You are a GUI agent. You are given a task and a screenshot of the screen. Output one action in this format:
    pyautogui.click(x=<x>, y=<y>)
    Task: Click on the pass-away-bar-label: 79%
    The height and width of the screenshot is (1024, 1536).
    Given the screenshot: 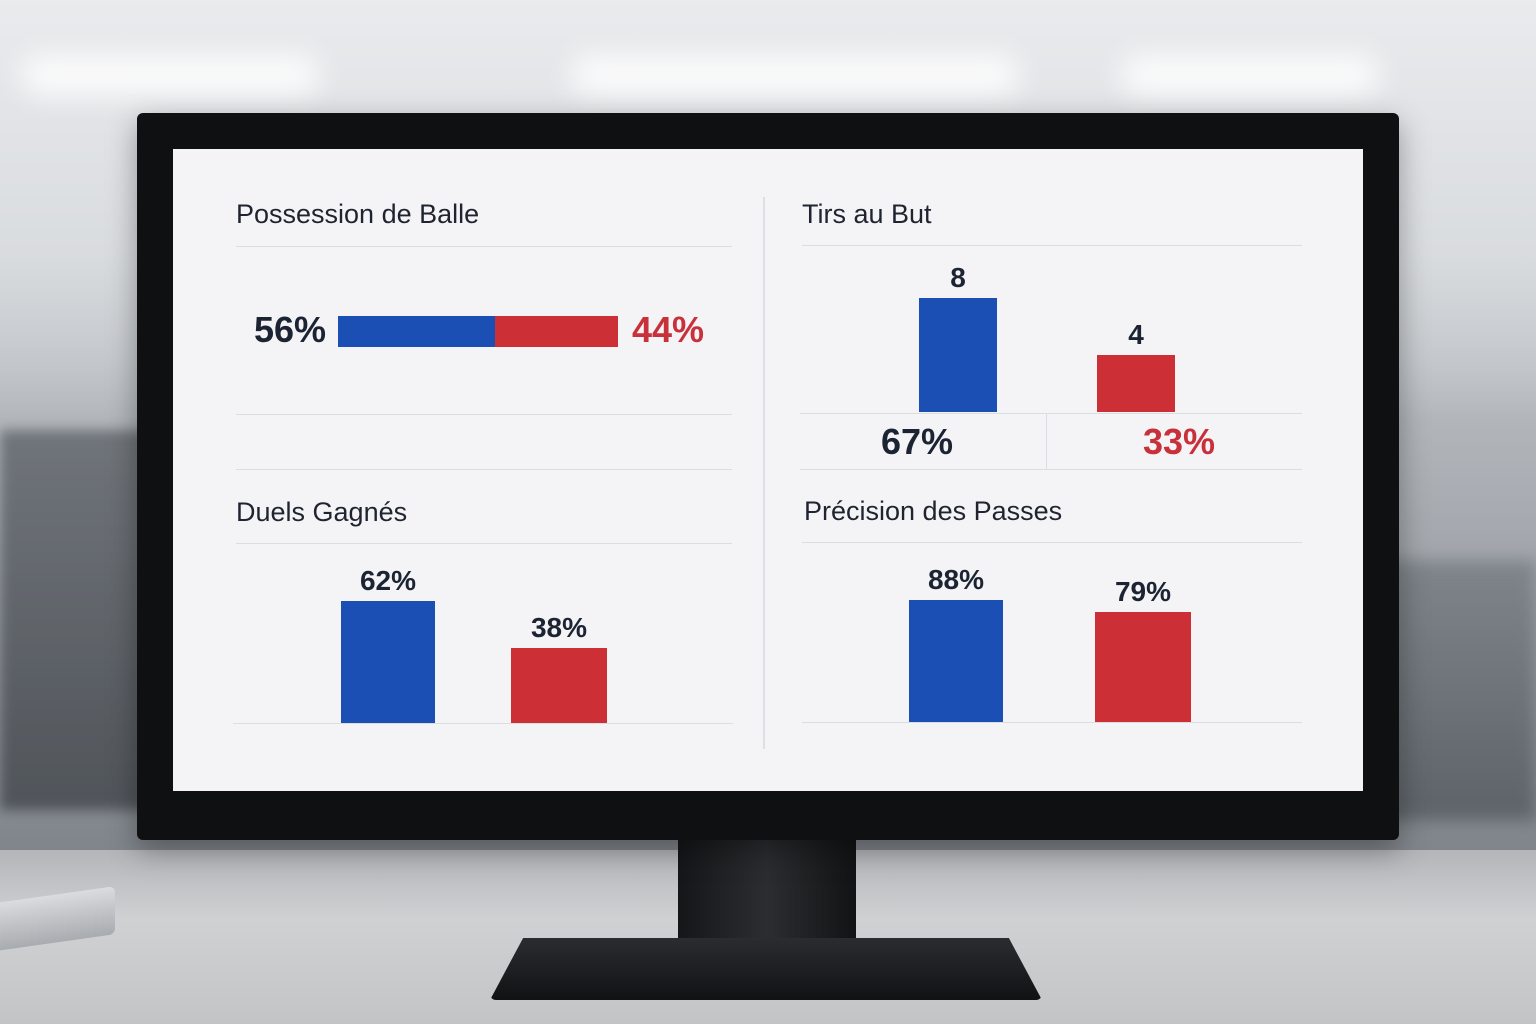 What is the action you would take?
    pyautogui.click(x=1143, y=592)
    